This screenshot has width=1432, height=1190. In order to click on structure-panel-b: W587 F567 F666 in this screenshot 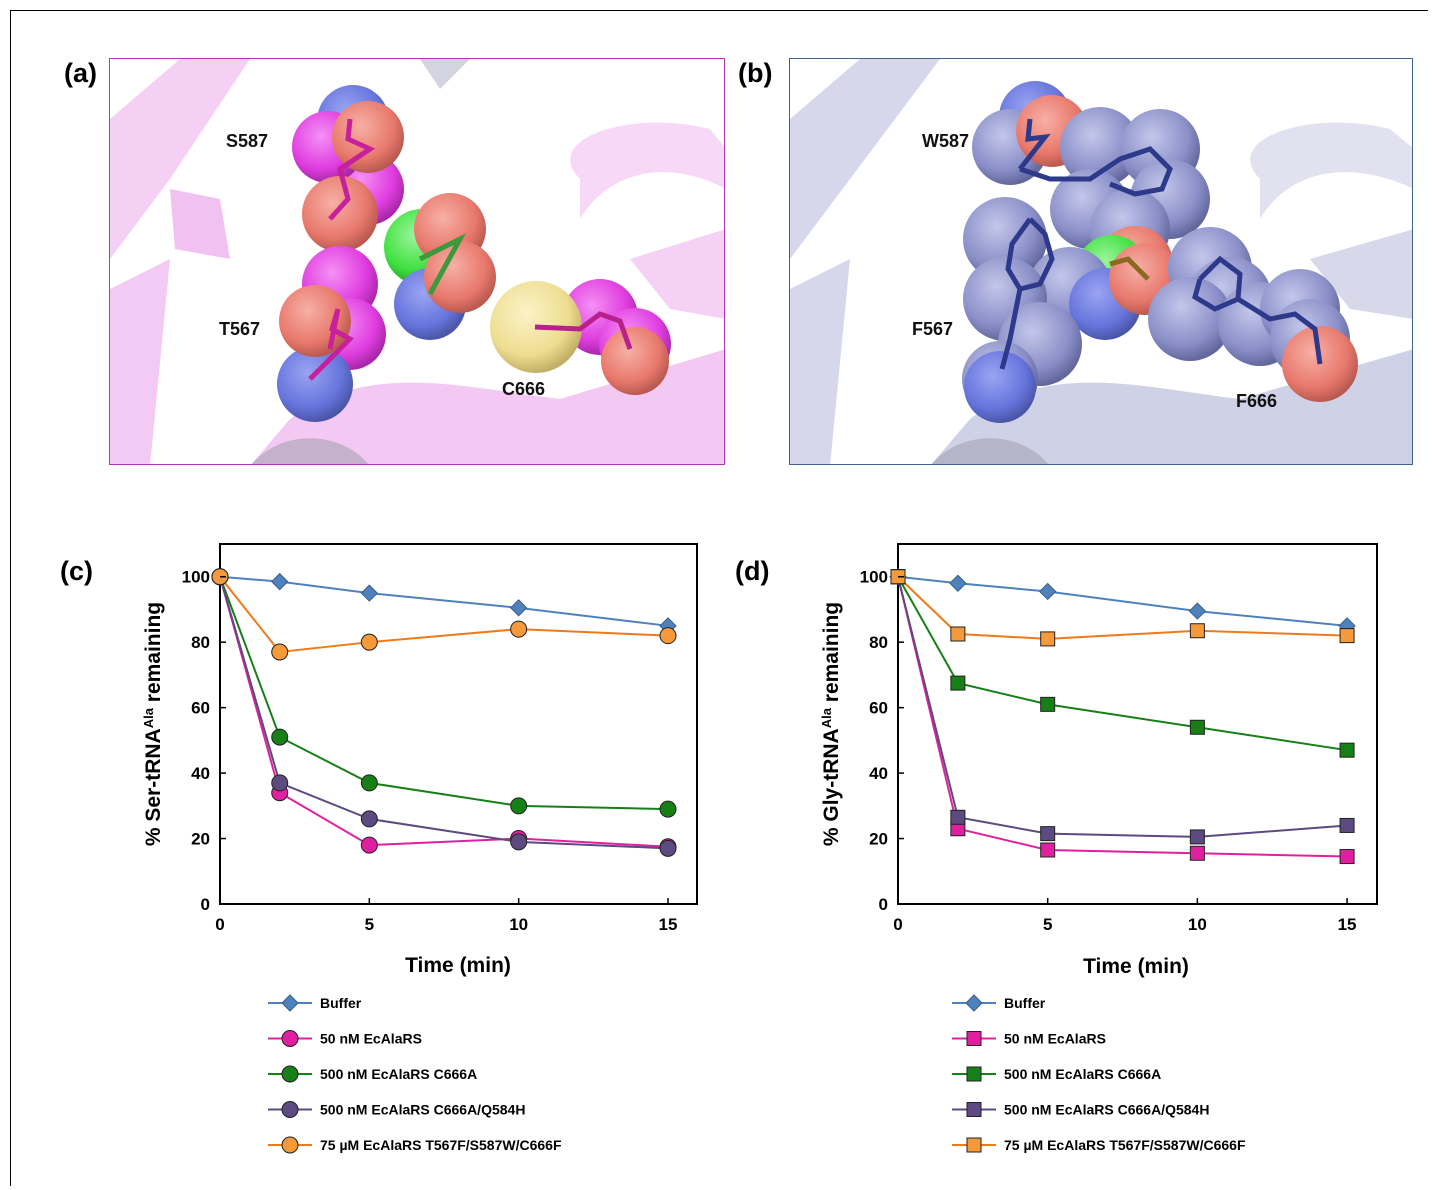, I will do `click(1101, 261)`.